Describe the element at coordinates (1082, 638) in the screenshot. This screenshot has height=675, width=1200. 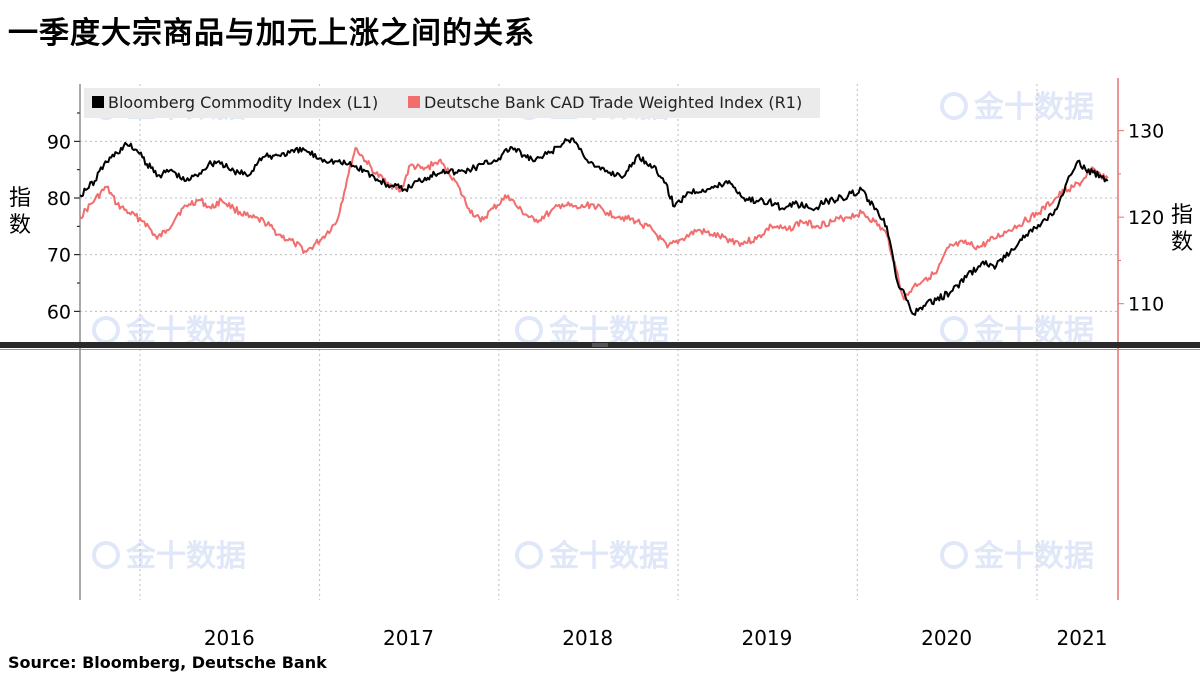
I see `x-tick-label: 2021` at that location.